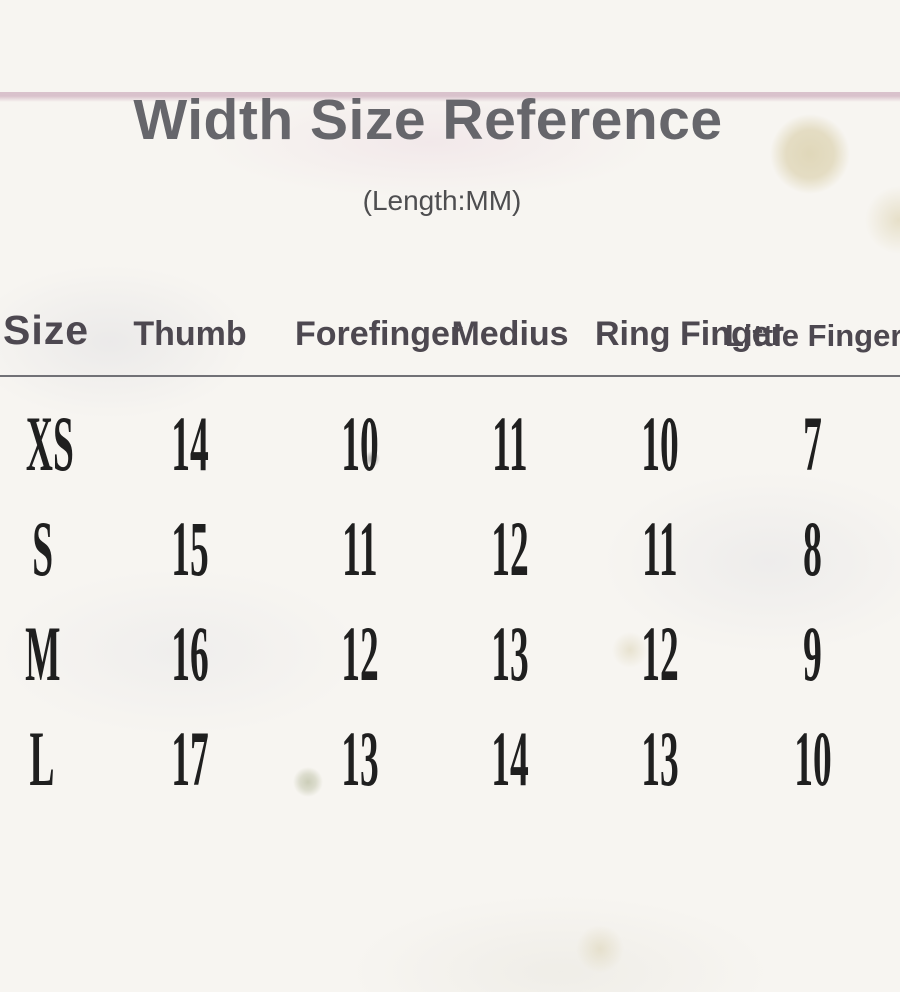  I want to click on value-ring-finger: 13, so click(660, 758).